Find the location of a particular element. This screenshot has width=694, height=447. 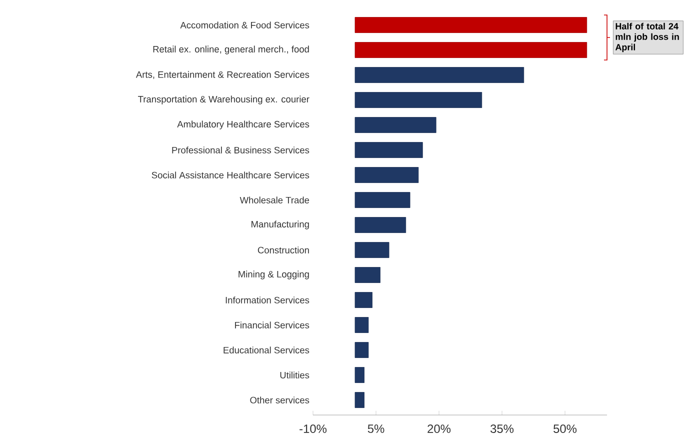

y-tick-label: Transportation & Warehousing ex. courier is located at coordinates (224, 100).